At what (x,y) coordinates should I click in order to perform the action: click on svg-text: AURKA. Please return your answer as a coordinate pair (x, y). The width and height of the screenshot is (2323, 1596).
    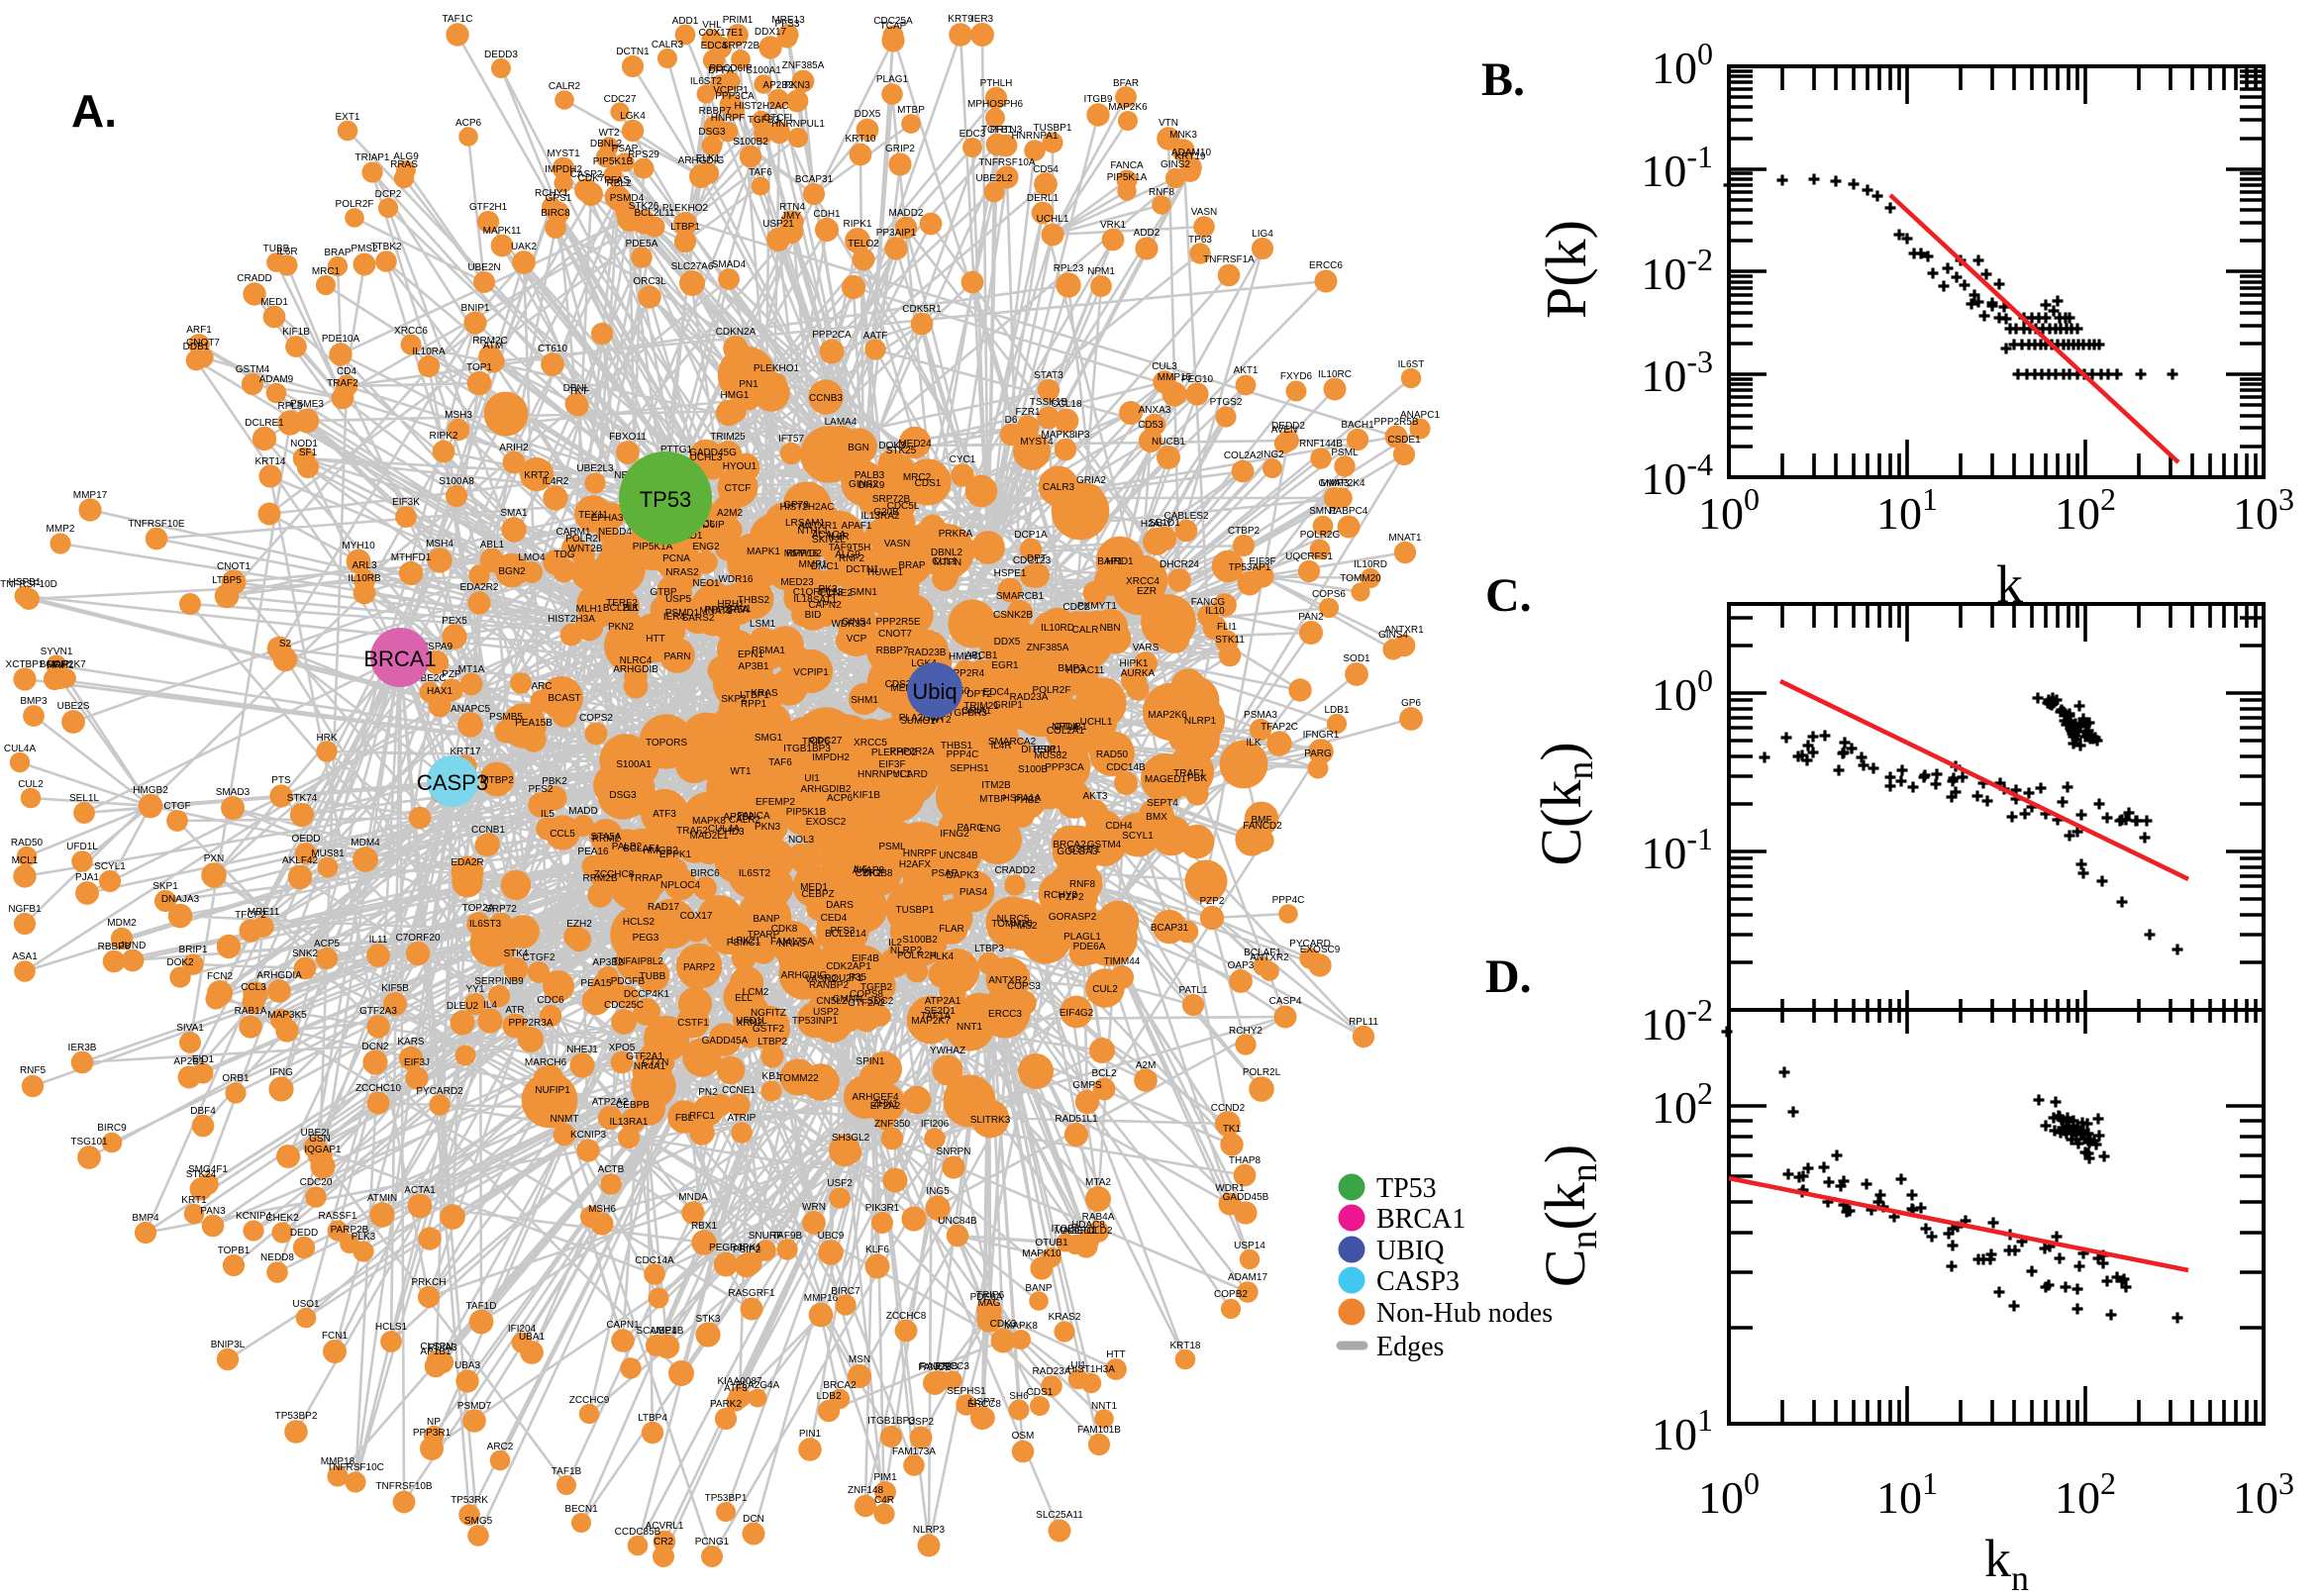
    Looking at the image, I should click on (1138, 673).